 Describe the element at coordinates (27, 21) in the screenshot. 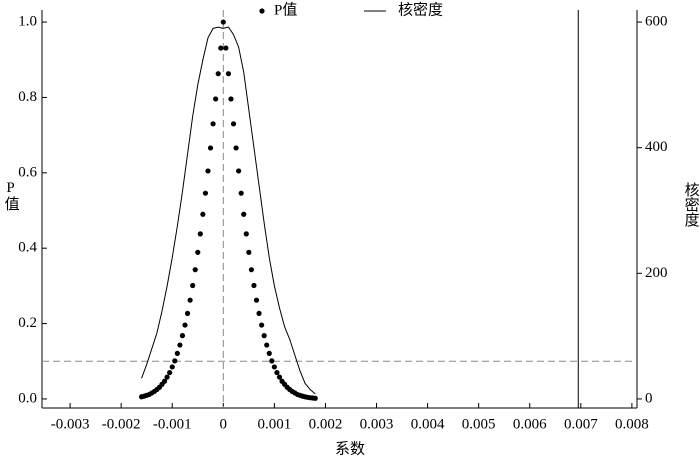

I see `y-tick-label: 1.0` at that location.